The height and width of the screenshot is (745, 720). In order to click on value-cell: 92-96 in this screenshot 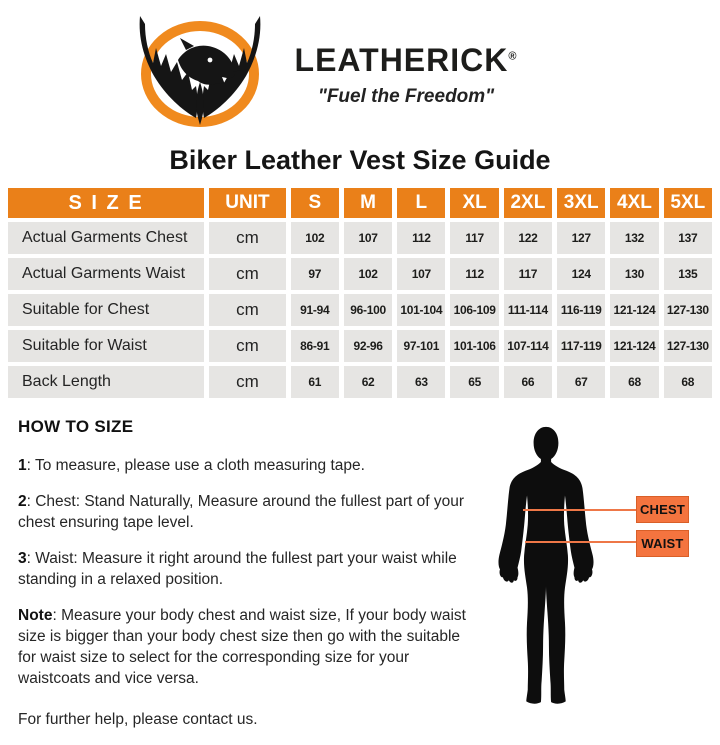, I will do `click(368, 346)`.